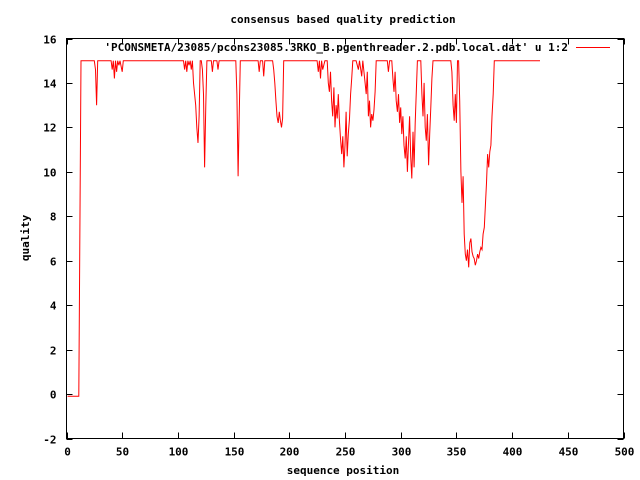 The width and height of the screenshot is (640, 480). I want to click on y-axis-label: quality, so click(25, 237).